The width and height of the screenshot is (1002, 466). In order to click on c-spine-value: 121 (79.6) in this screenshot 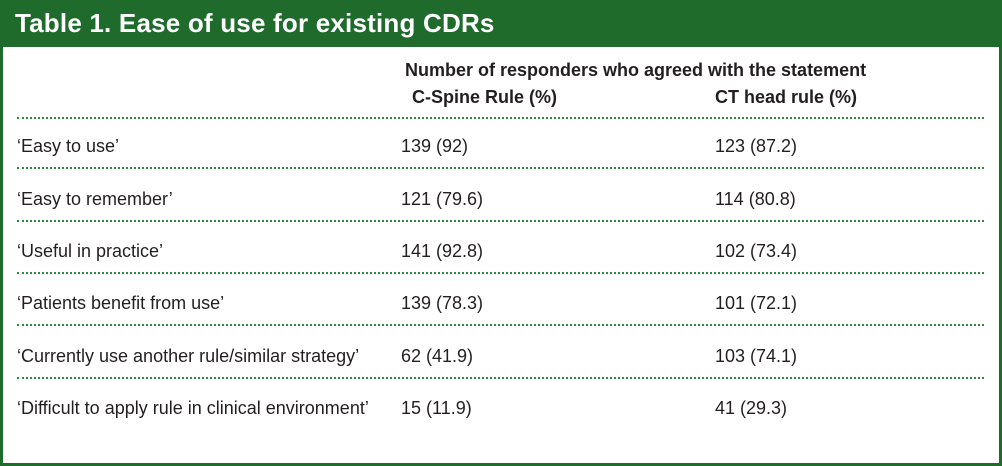, I will do `click(442, 199)`.